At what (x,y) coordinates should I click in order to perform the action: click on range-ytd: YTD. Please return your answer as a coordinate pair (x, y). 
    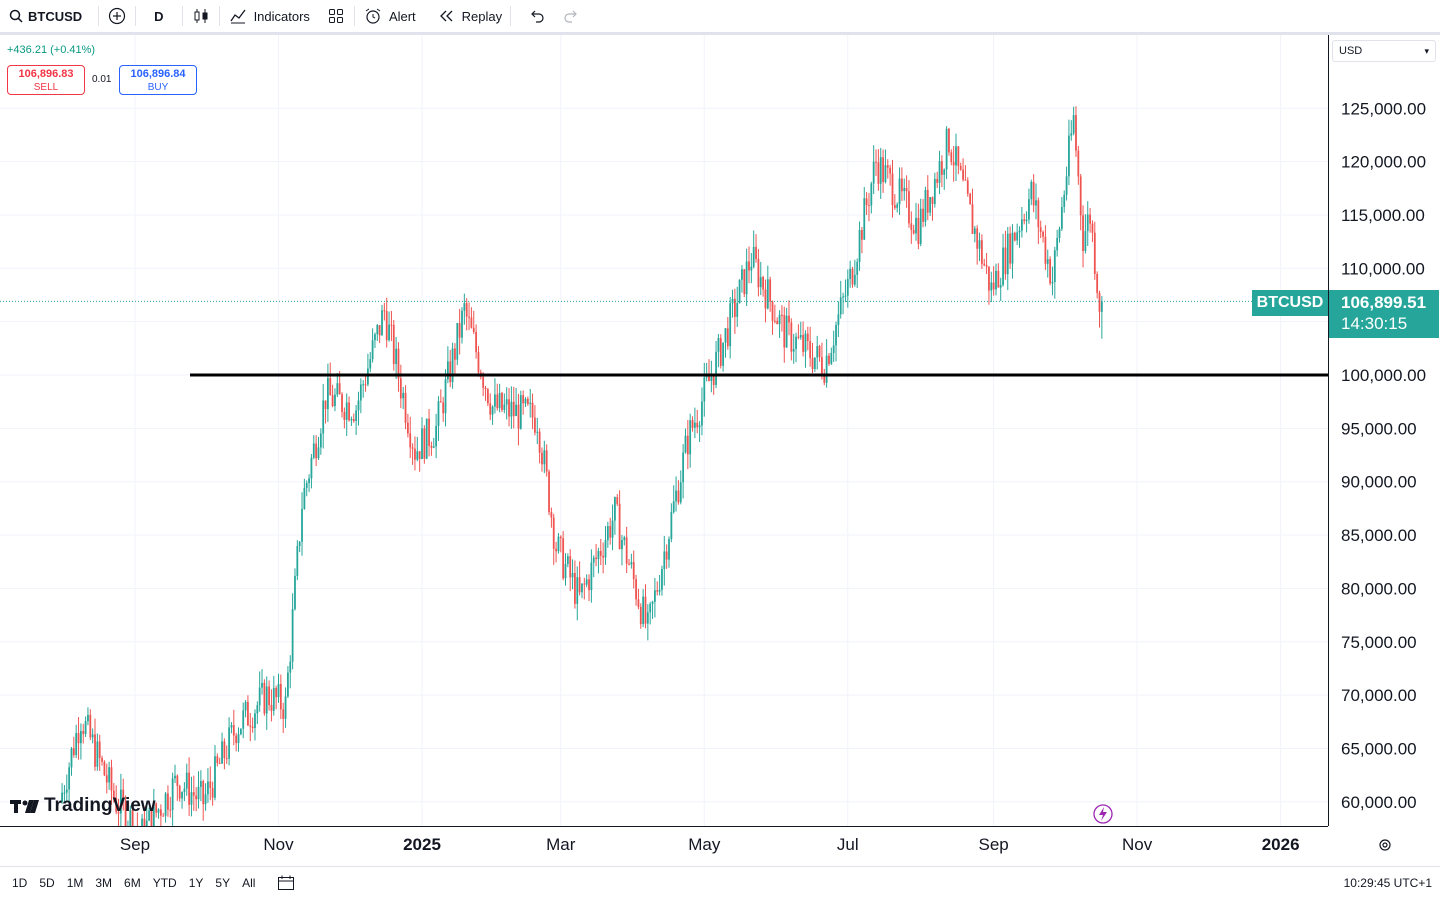
    Looking at the image, I should click on (165, 883).